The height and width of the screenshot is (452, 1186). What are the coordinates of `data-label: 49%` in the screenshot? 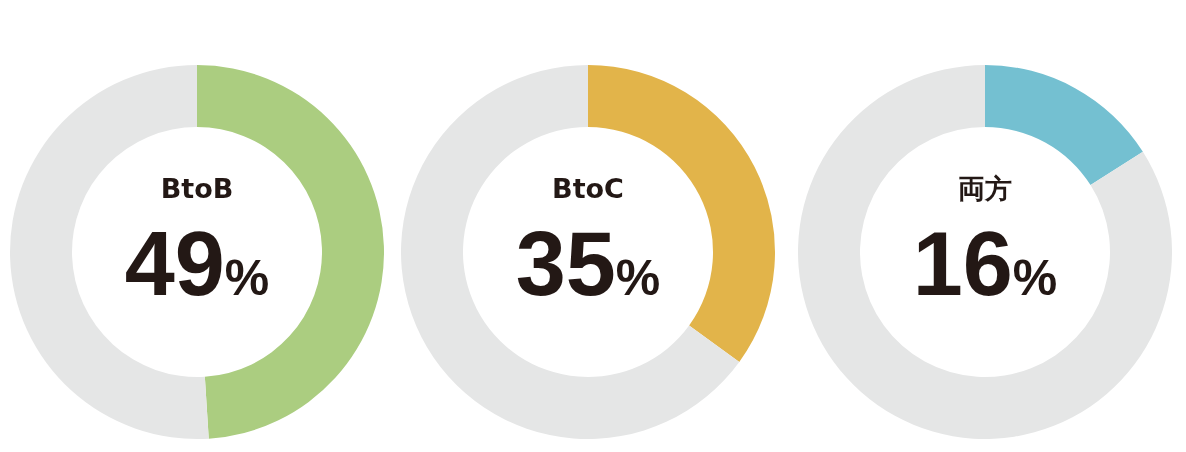 It's located at (197, 264).